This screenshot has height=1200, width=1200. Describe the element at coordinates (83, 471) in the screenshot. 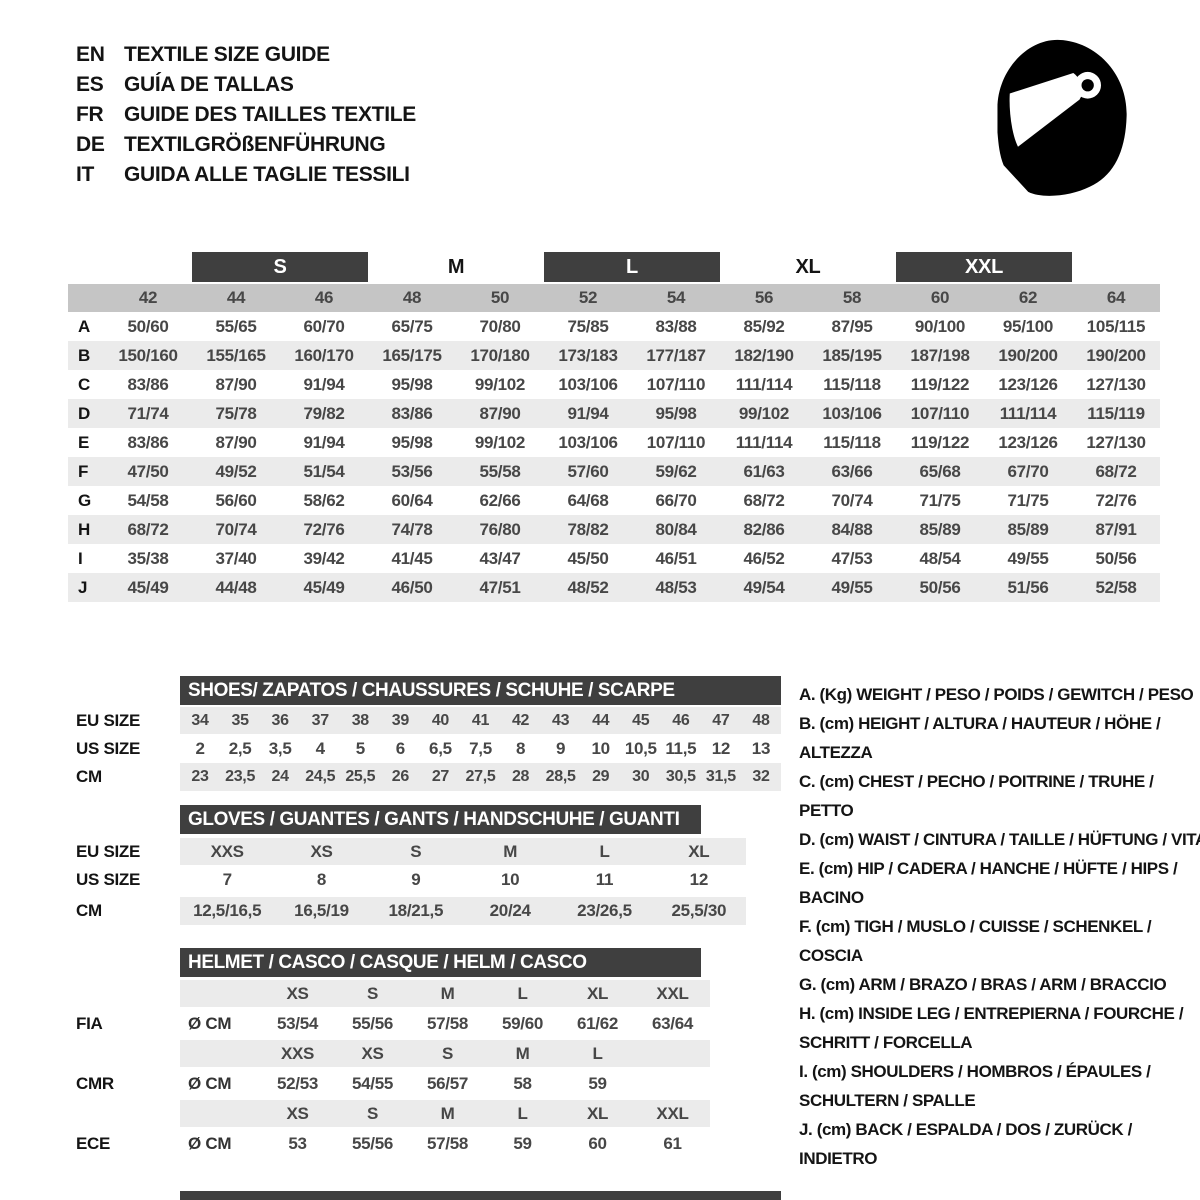

I see `row-letter: F` at that location.